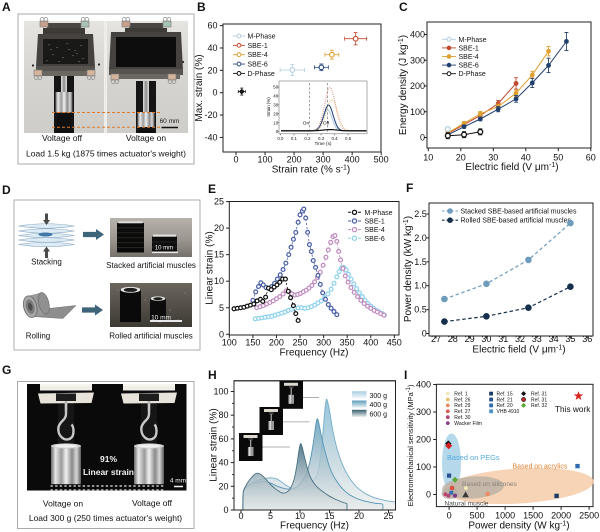  What do you see at coordinates (540, 467) in the screenshot?
I see `svg-text: Based on acrylics` at bounding box center [540, 467].